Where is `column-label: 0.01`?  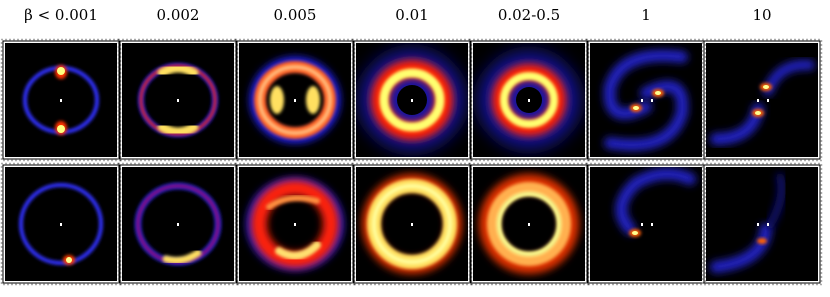
column-label: 0.01 is located at coordinates (411, 15).